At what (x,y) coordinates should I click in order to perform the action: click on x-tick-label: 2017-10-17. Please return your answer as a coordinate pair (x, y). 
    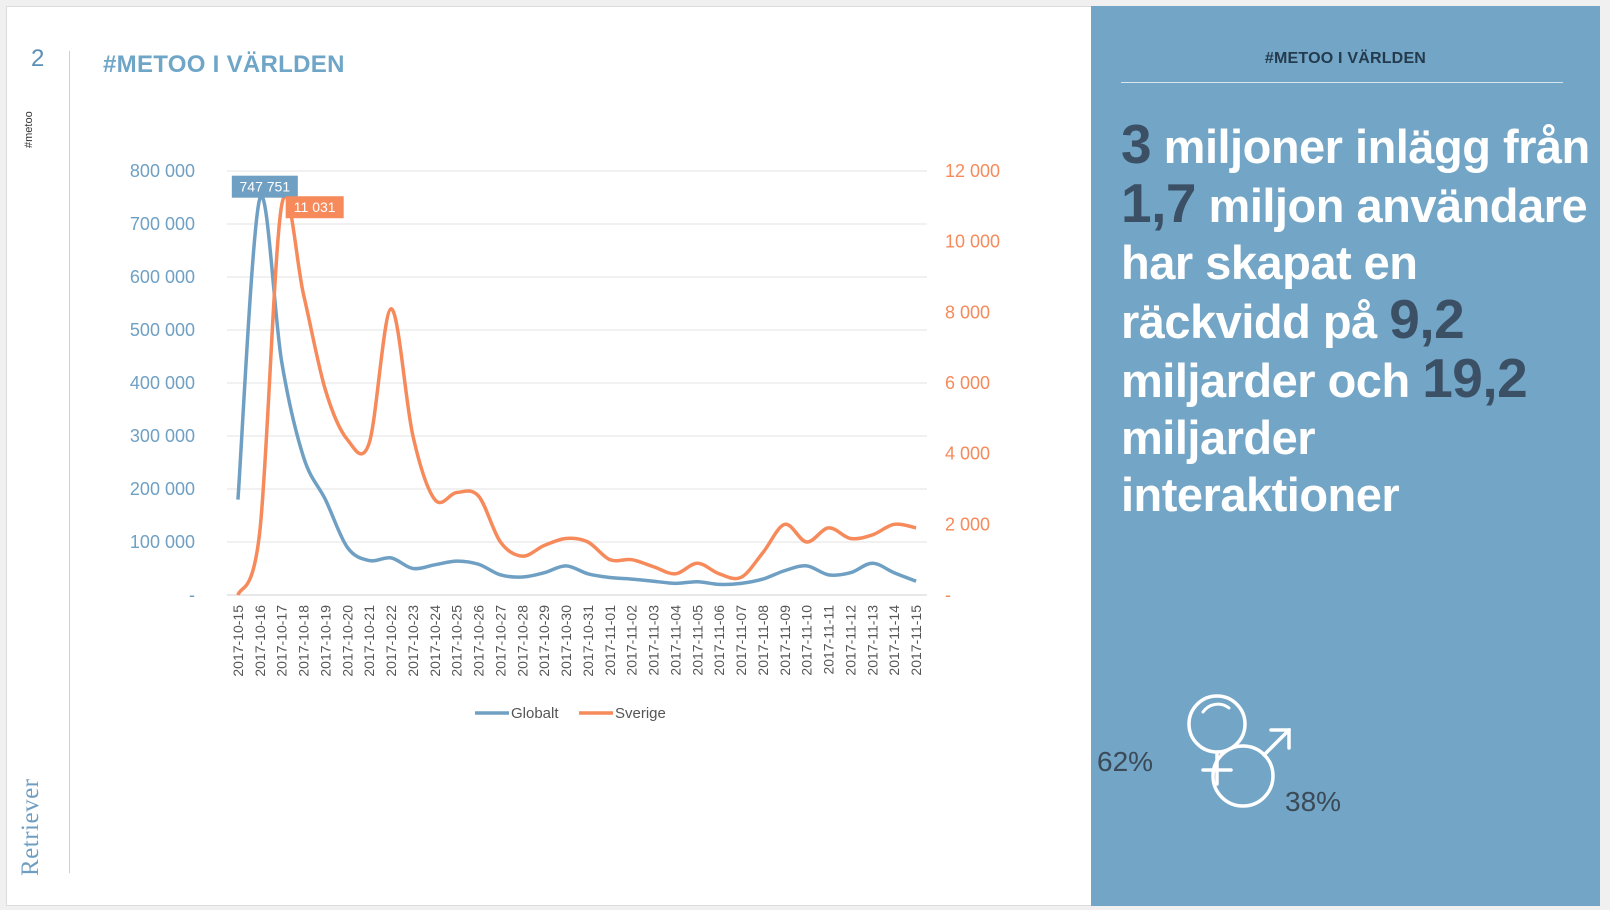
    Looking at the image, I should click on (282, 641).